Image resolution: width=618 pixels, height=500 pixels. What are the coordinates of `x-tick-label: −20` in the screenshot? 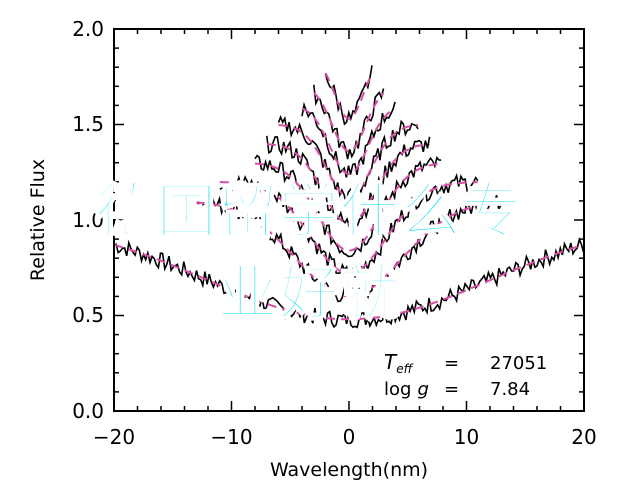 It's located at (114, 437).